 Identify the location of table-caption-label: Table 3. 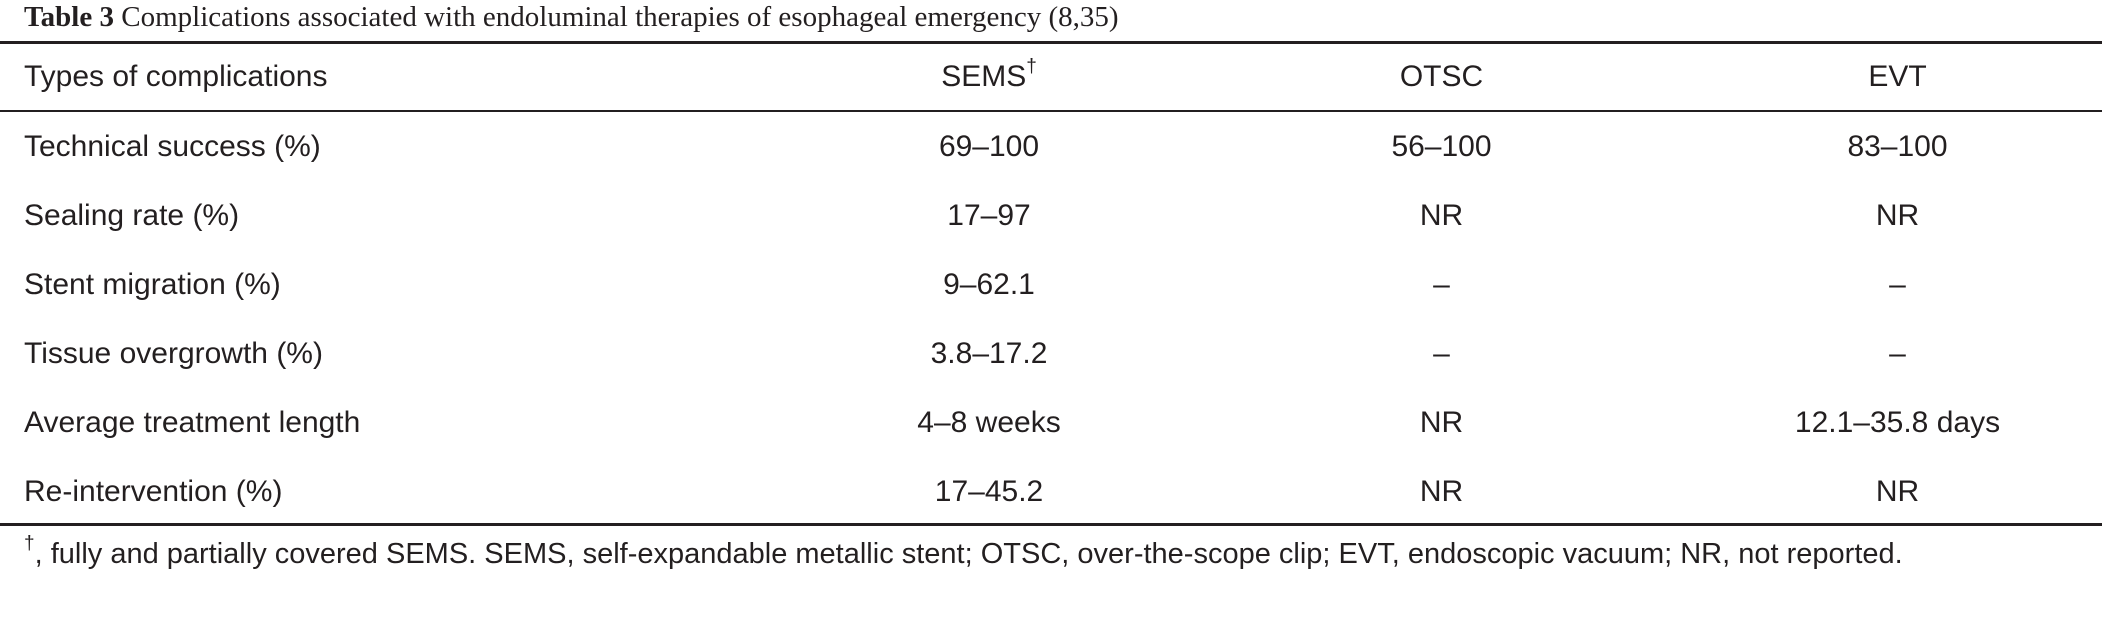
(69, 17).